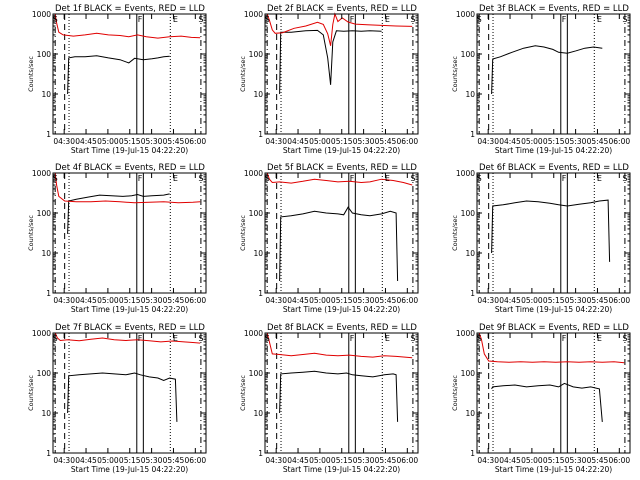  What do you see at coordinates (130, 9) in the screenshot?
I see `panel-title: Det 1f BLACK = Events, RED = LLD` at bounding box center [130, 9].